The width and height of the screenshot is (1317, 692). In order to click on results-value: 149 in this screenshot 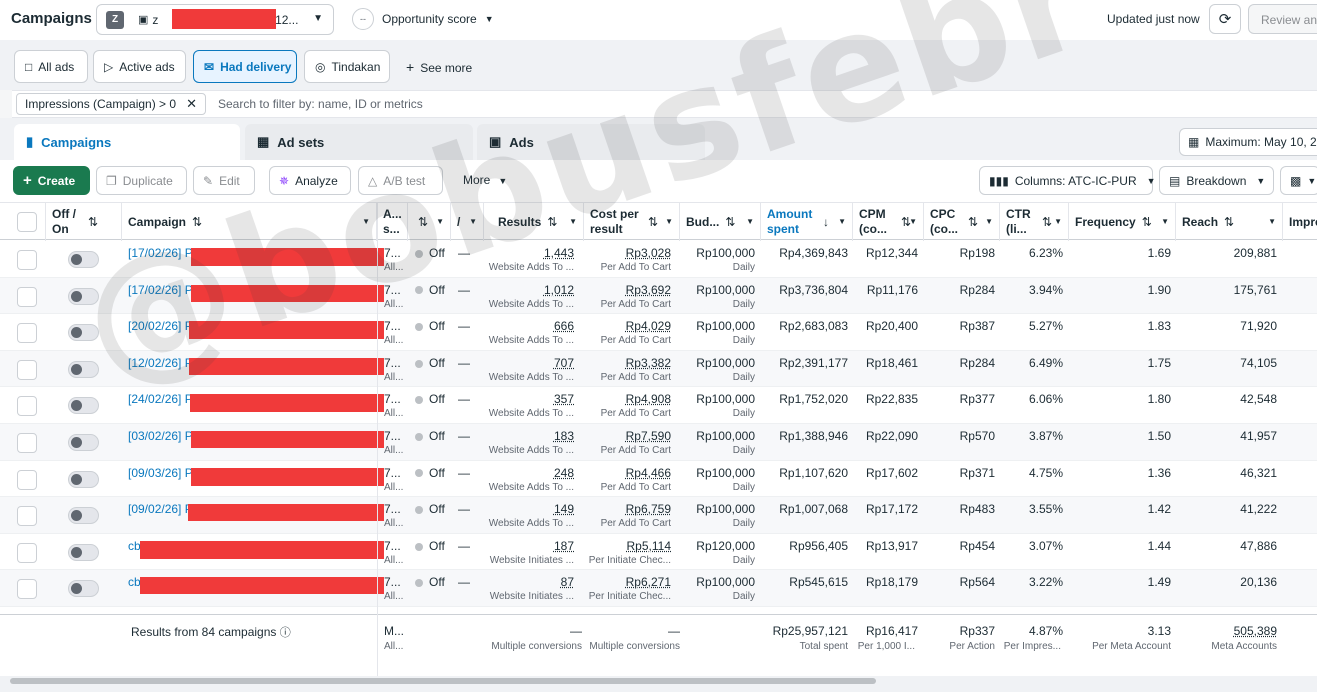, I will do `click(563, 509)`.